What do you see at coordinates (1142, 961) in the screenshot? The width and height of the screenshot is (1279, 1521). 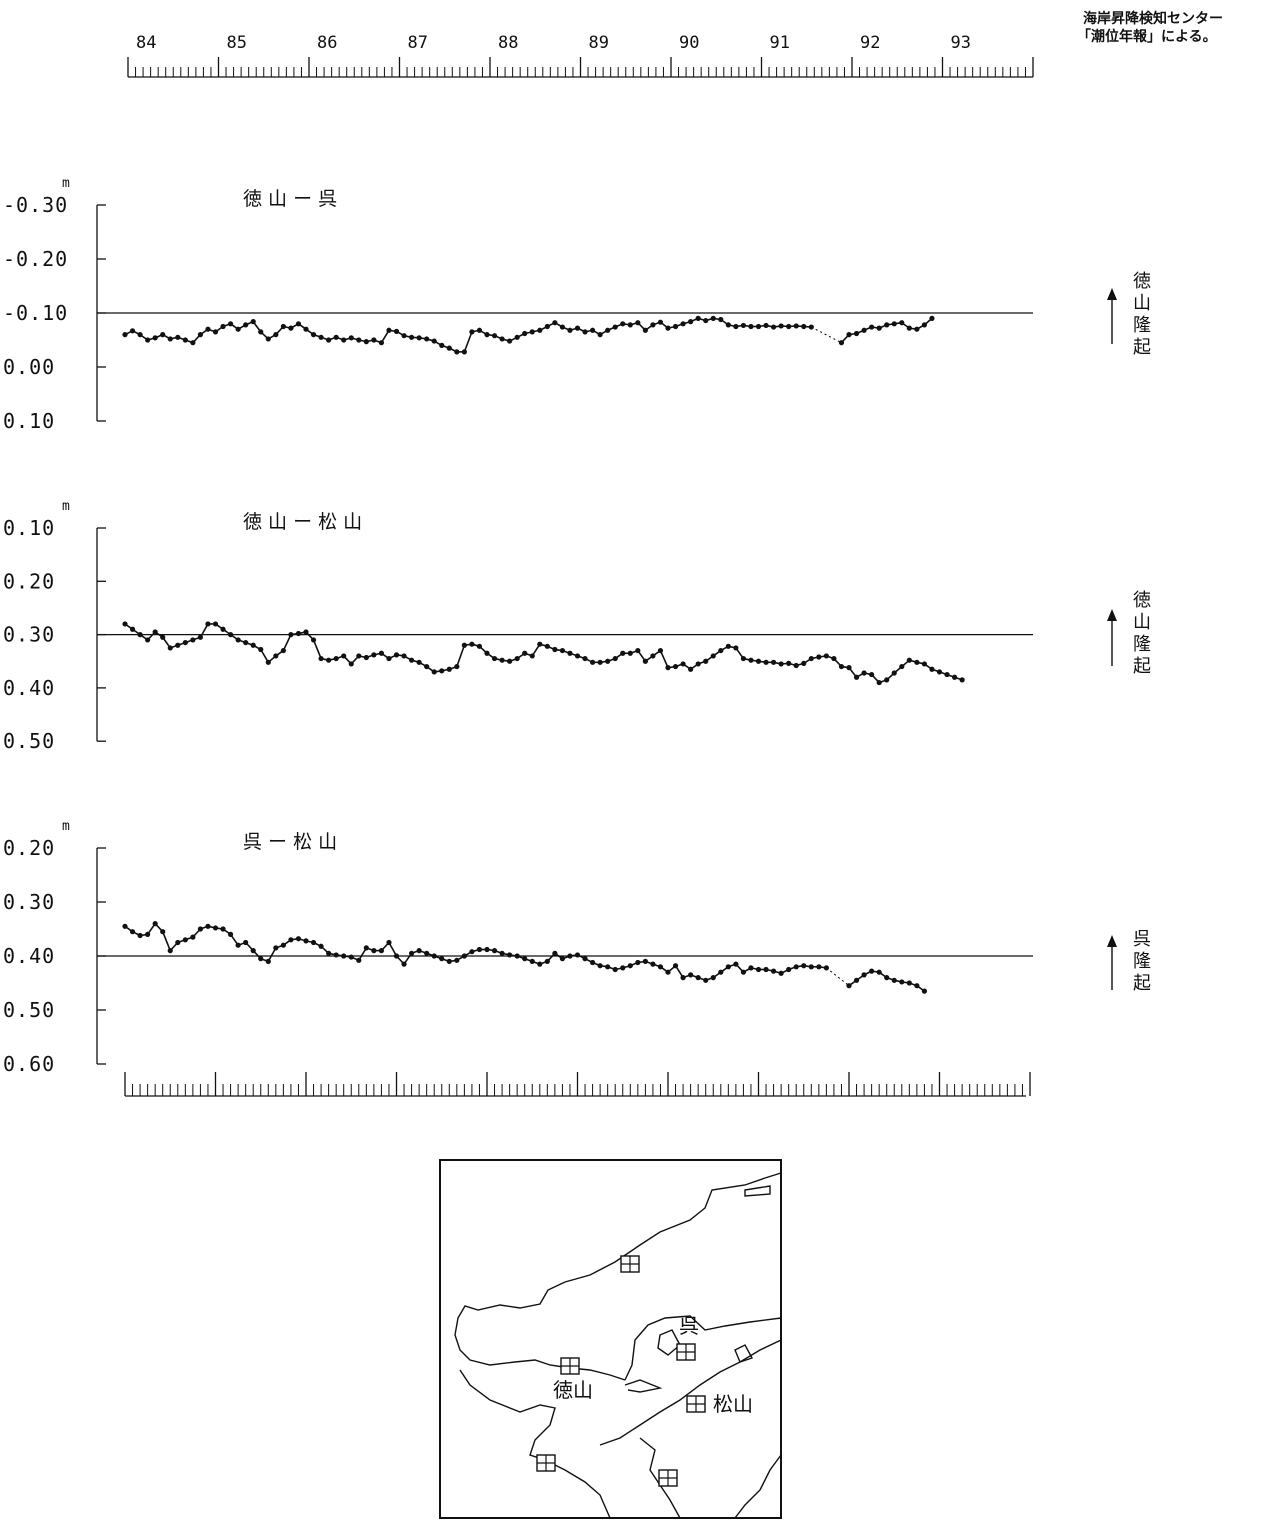 I see `annotation-char: 隆` at bounding box center [1142, 961].